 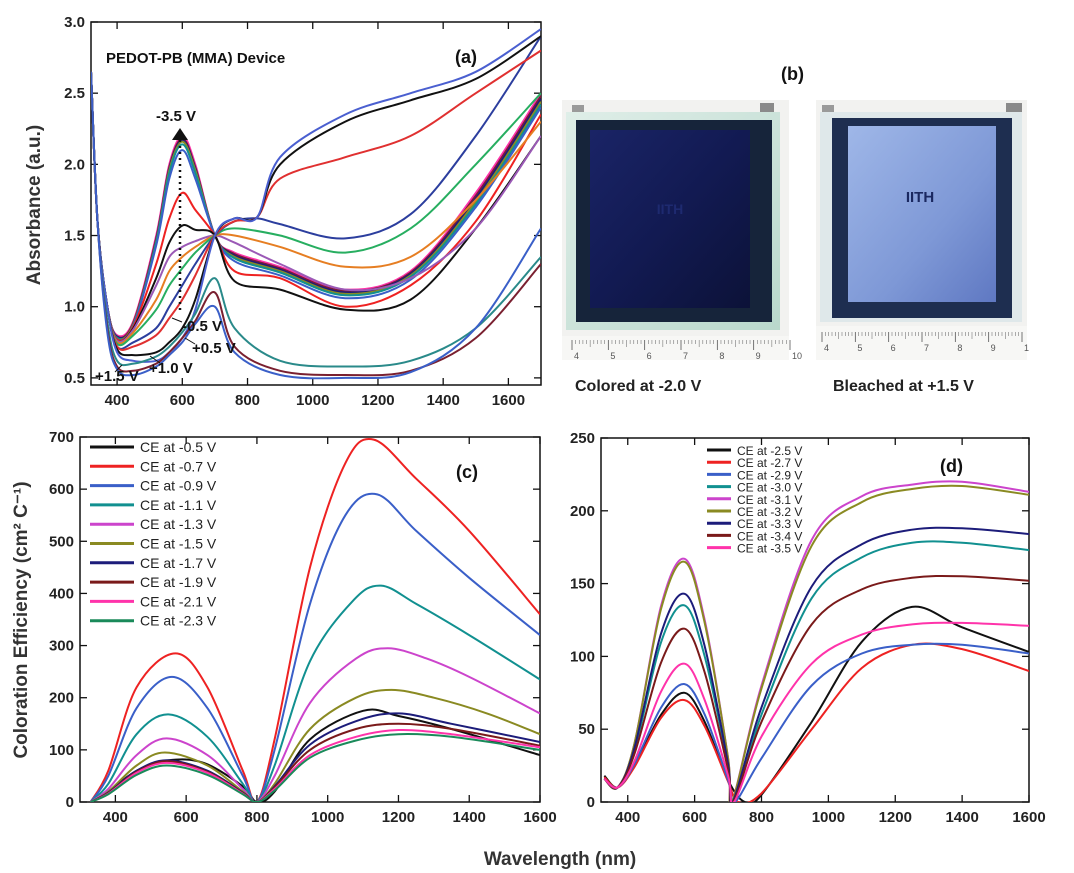 What do you see at coordinates (769, 463) in the screenshot?
I see `legend-label: CE at -2.7 V` at bounding box center [769, 463].